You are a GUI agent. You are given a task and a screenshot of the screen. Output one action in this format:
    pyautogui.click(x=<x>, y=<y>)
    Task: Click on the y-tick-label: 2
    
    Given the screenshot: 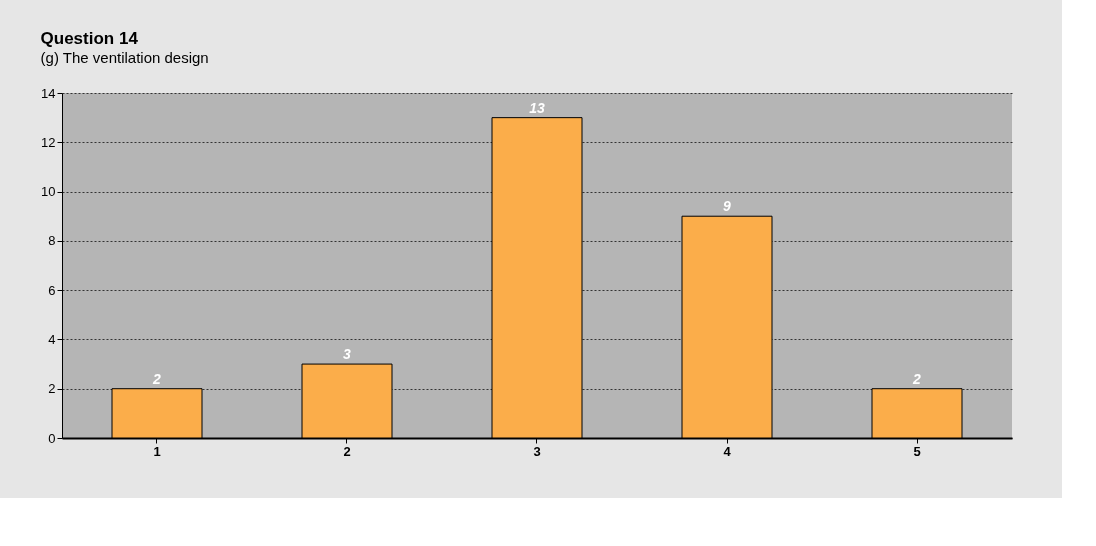 What is the action you would take?
    pyautogui.click(x=52, y=389)
    